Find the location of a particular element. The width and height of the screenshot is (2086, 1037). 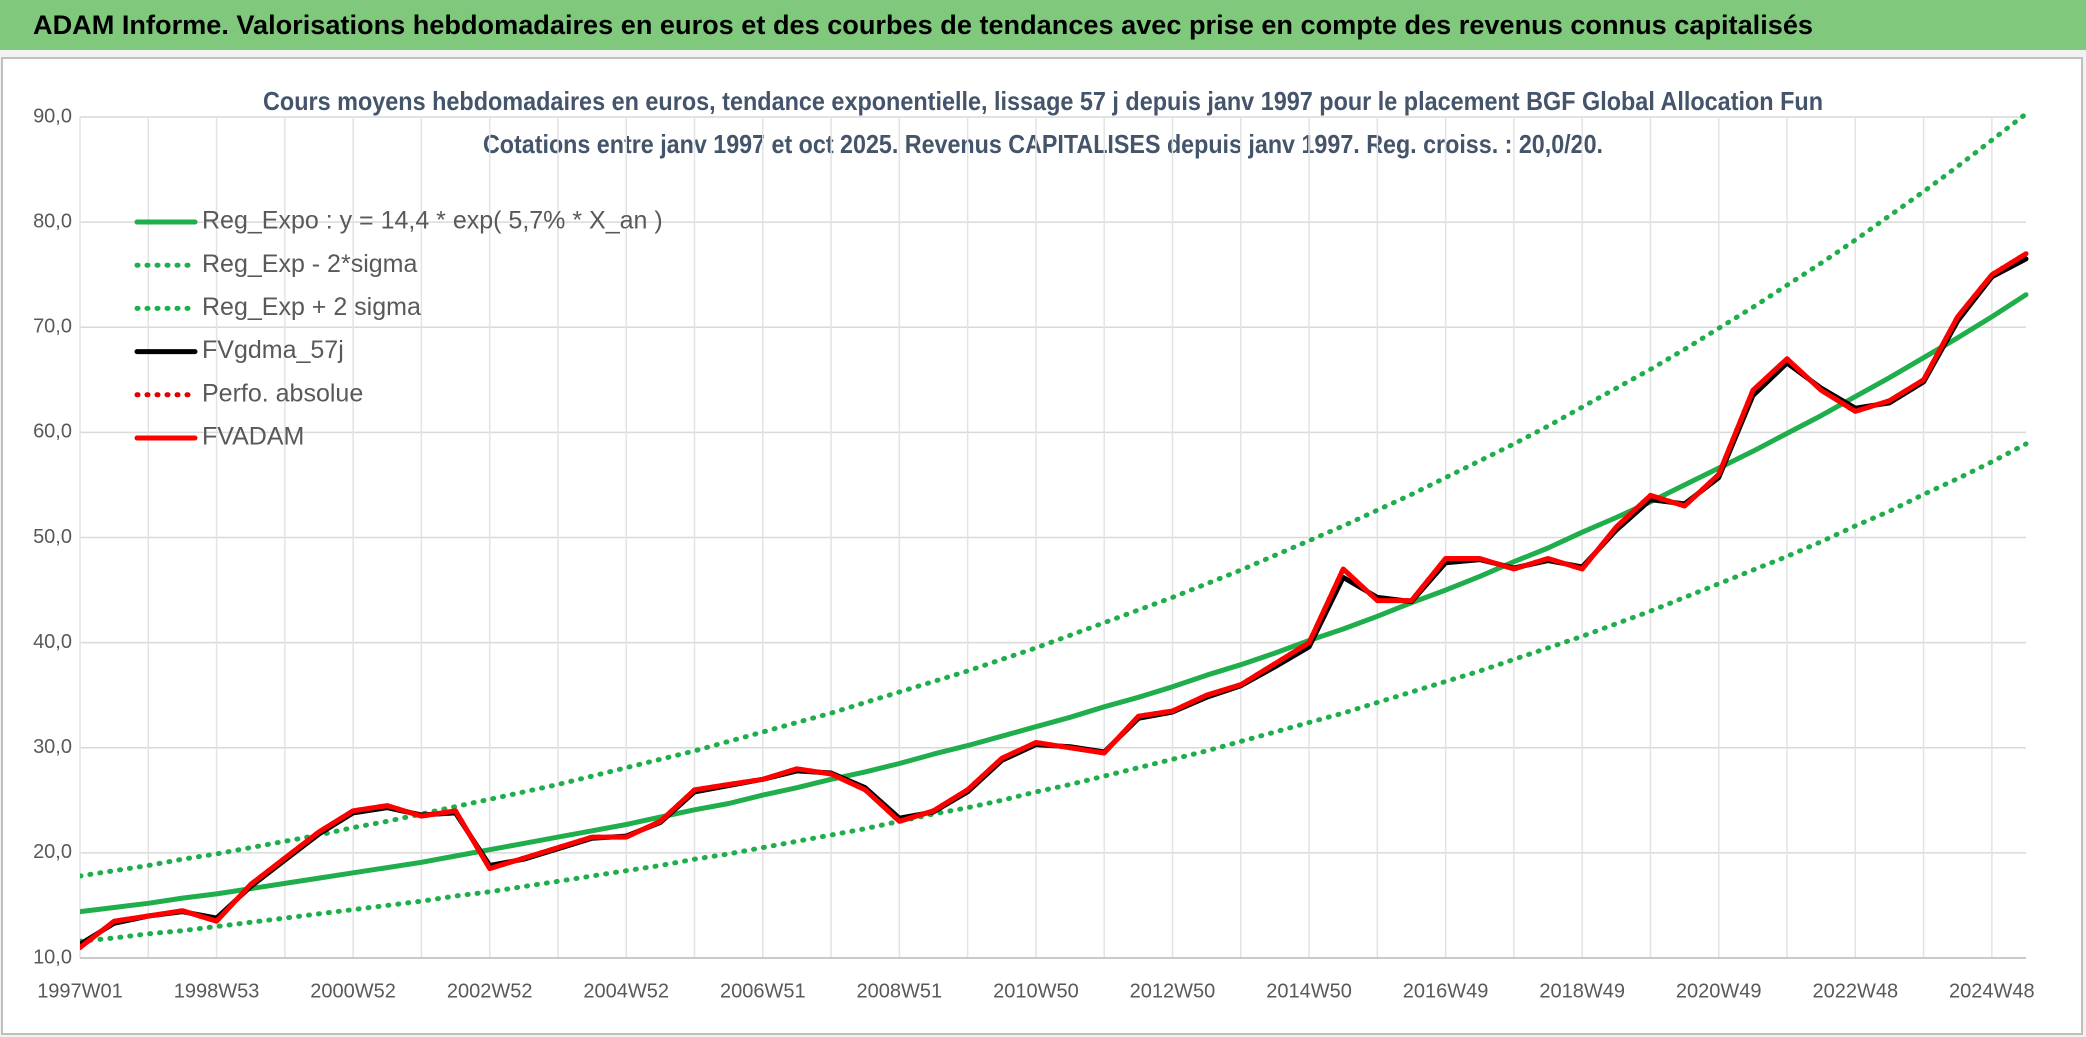

legend-label: Reg_Expo : y = 14,4 * exp( 5,7% * X_an ) is located at coordinates (432, 221).